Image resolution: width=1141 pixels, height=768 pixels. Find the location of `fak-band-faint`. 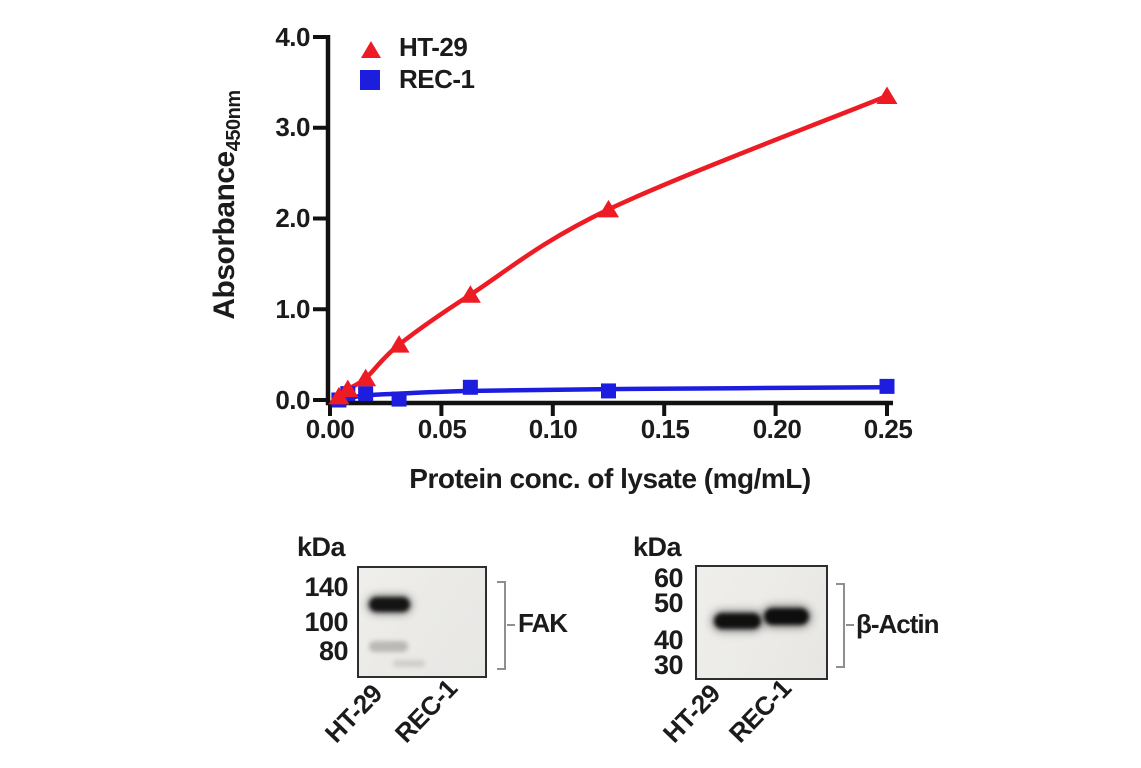

fak-band-faint is located at coordinates (388, 646).